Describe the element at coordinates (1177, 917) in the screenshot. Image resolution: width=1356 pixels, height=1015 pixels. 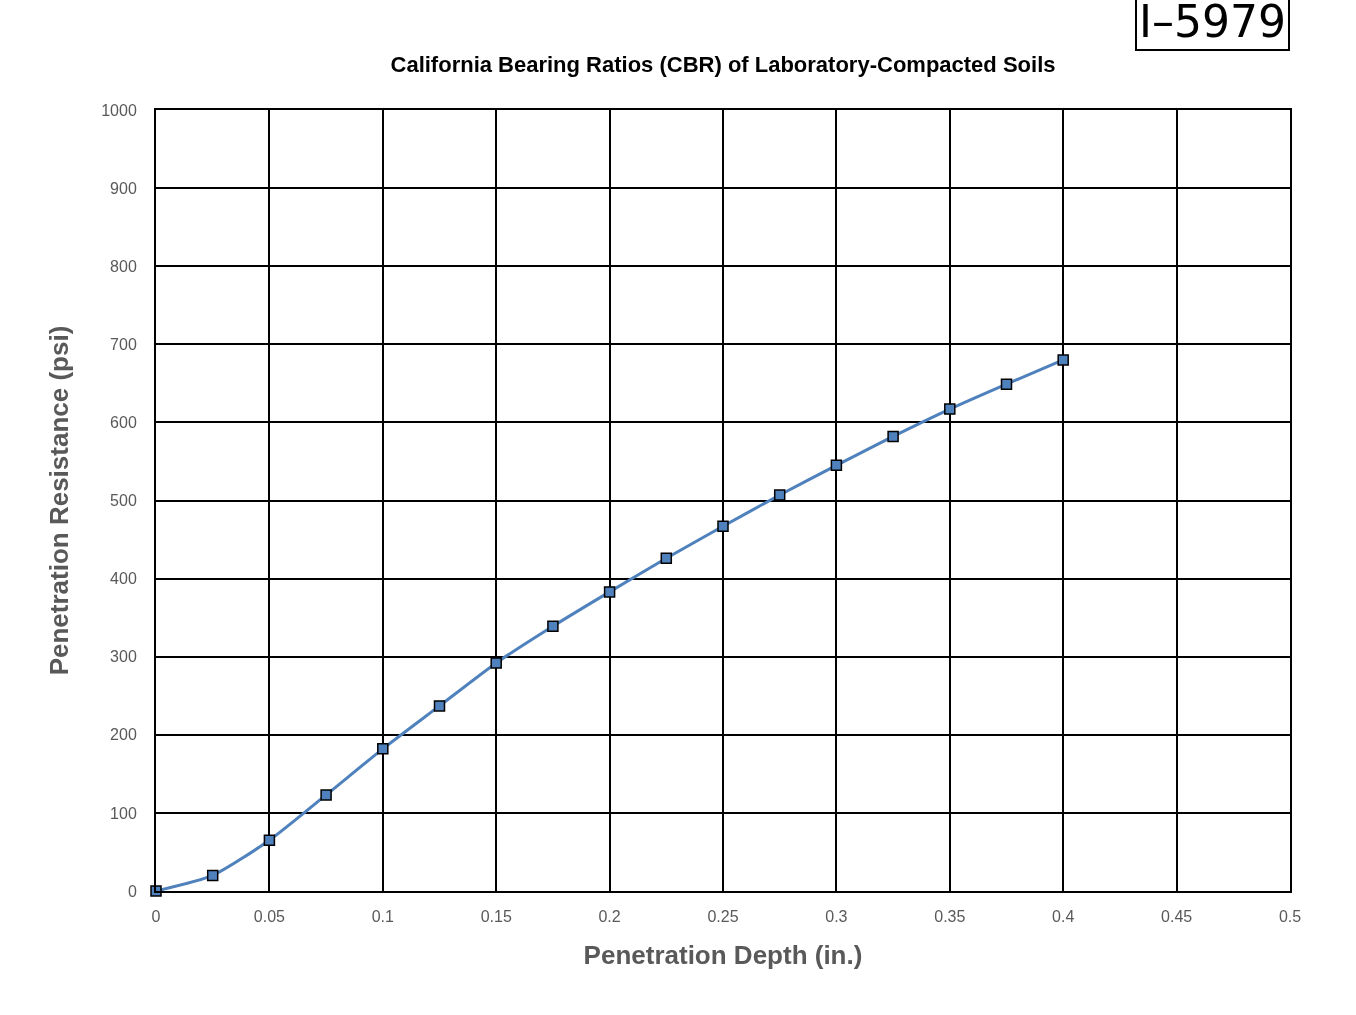
I see `x-tick-label: 0.45` at that location.